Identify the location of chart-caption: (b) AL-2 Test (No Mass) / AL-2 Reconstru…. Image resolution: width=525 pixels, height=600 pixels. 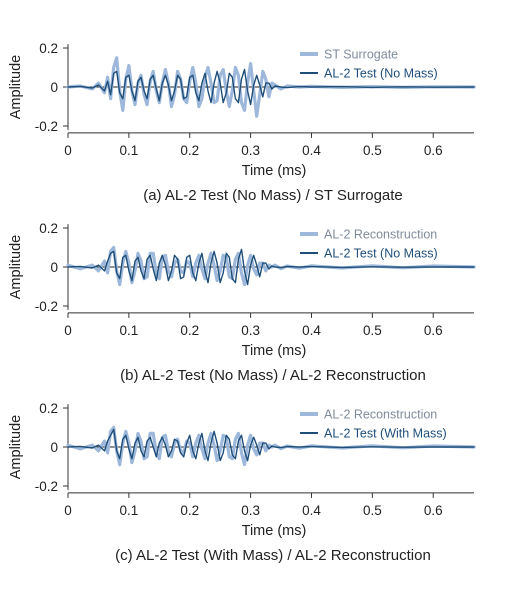
(273, 375).